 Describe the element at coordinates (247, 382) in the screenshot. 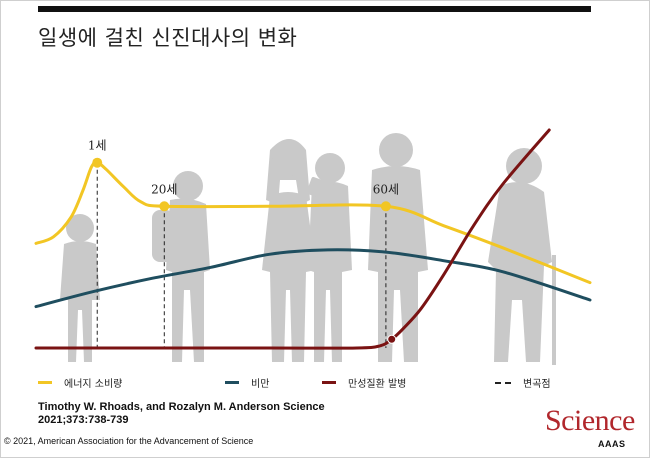

I see `legend-item-obesity: 비만` at that location.